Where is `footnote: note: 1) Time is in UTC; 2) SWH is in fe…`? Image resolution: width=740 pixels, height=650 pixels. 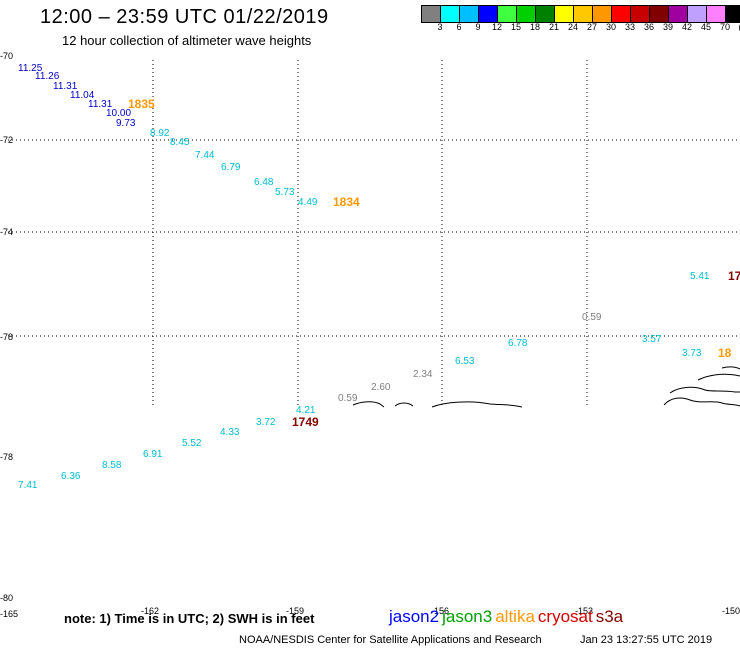
footnote: note: 1) Time is in UTC; 2) SWH is in fe… is located at coordinates (189, 618).